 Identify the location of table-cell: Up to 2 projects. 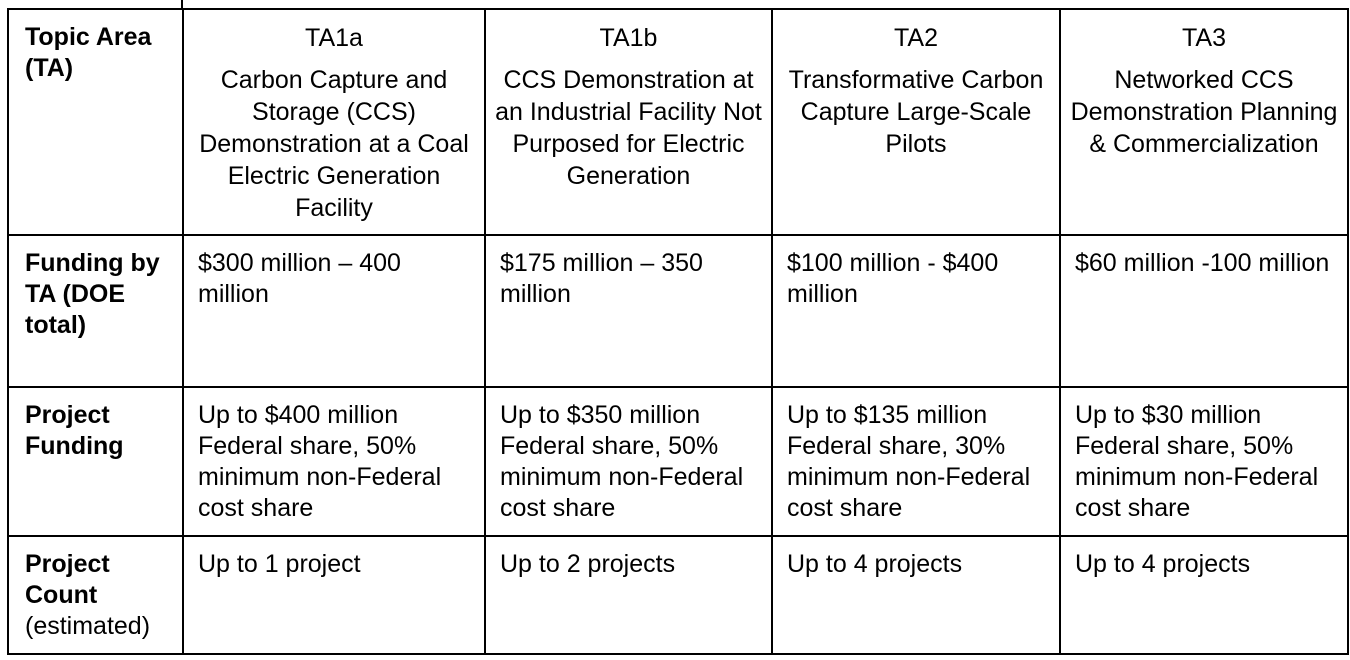
(628, 595).